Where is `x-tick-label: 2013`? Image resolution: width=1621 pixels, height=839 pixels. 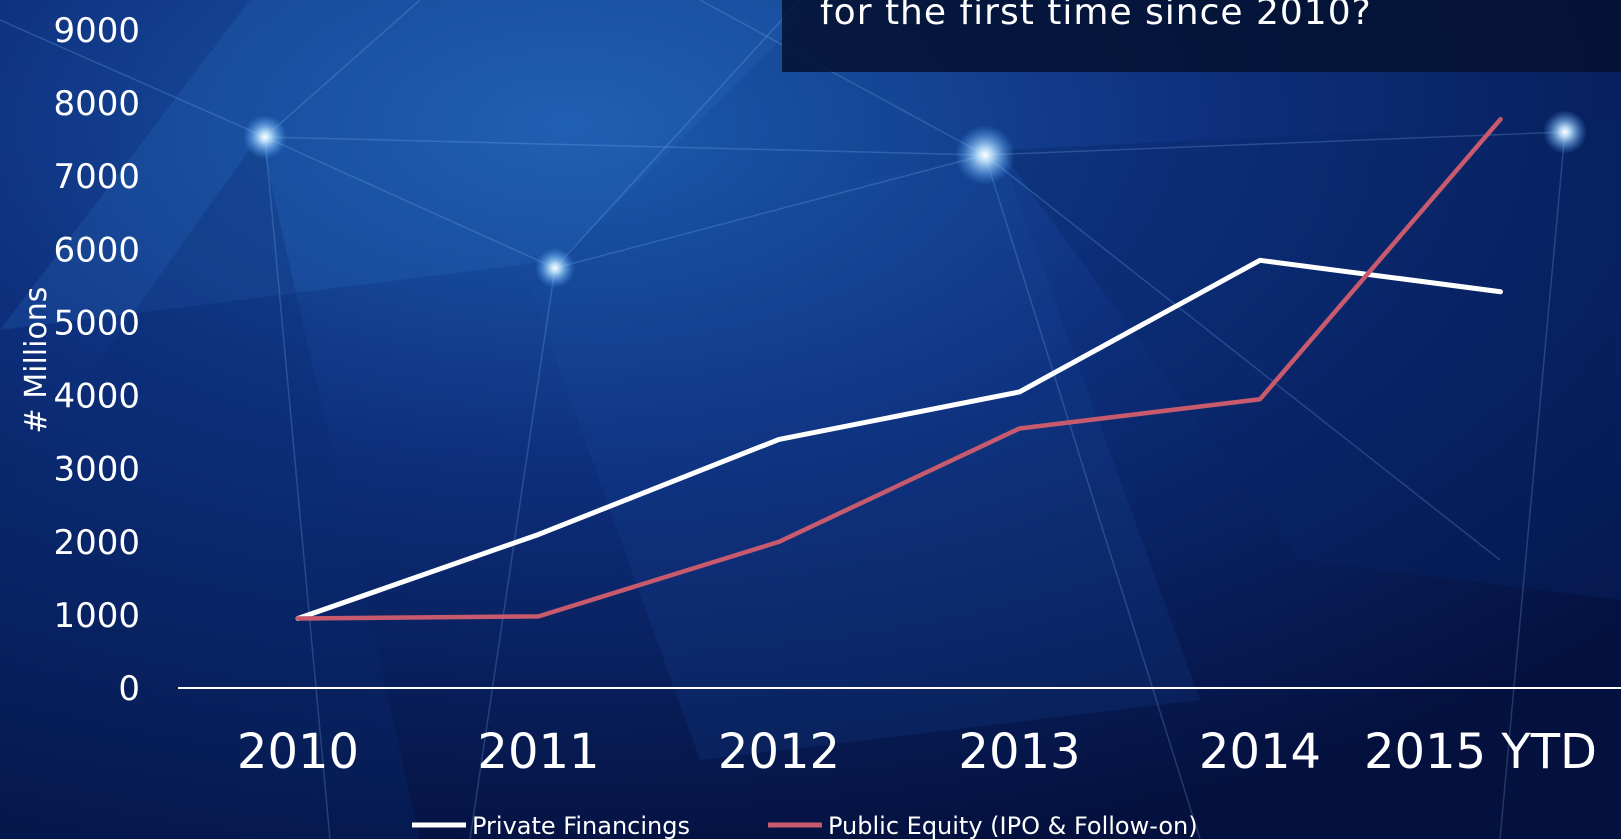
x-tick-label: 2013 is located at coordinates (1019, 752).